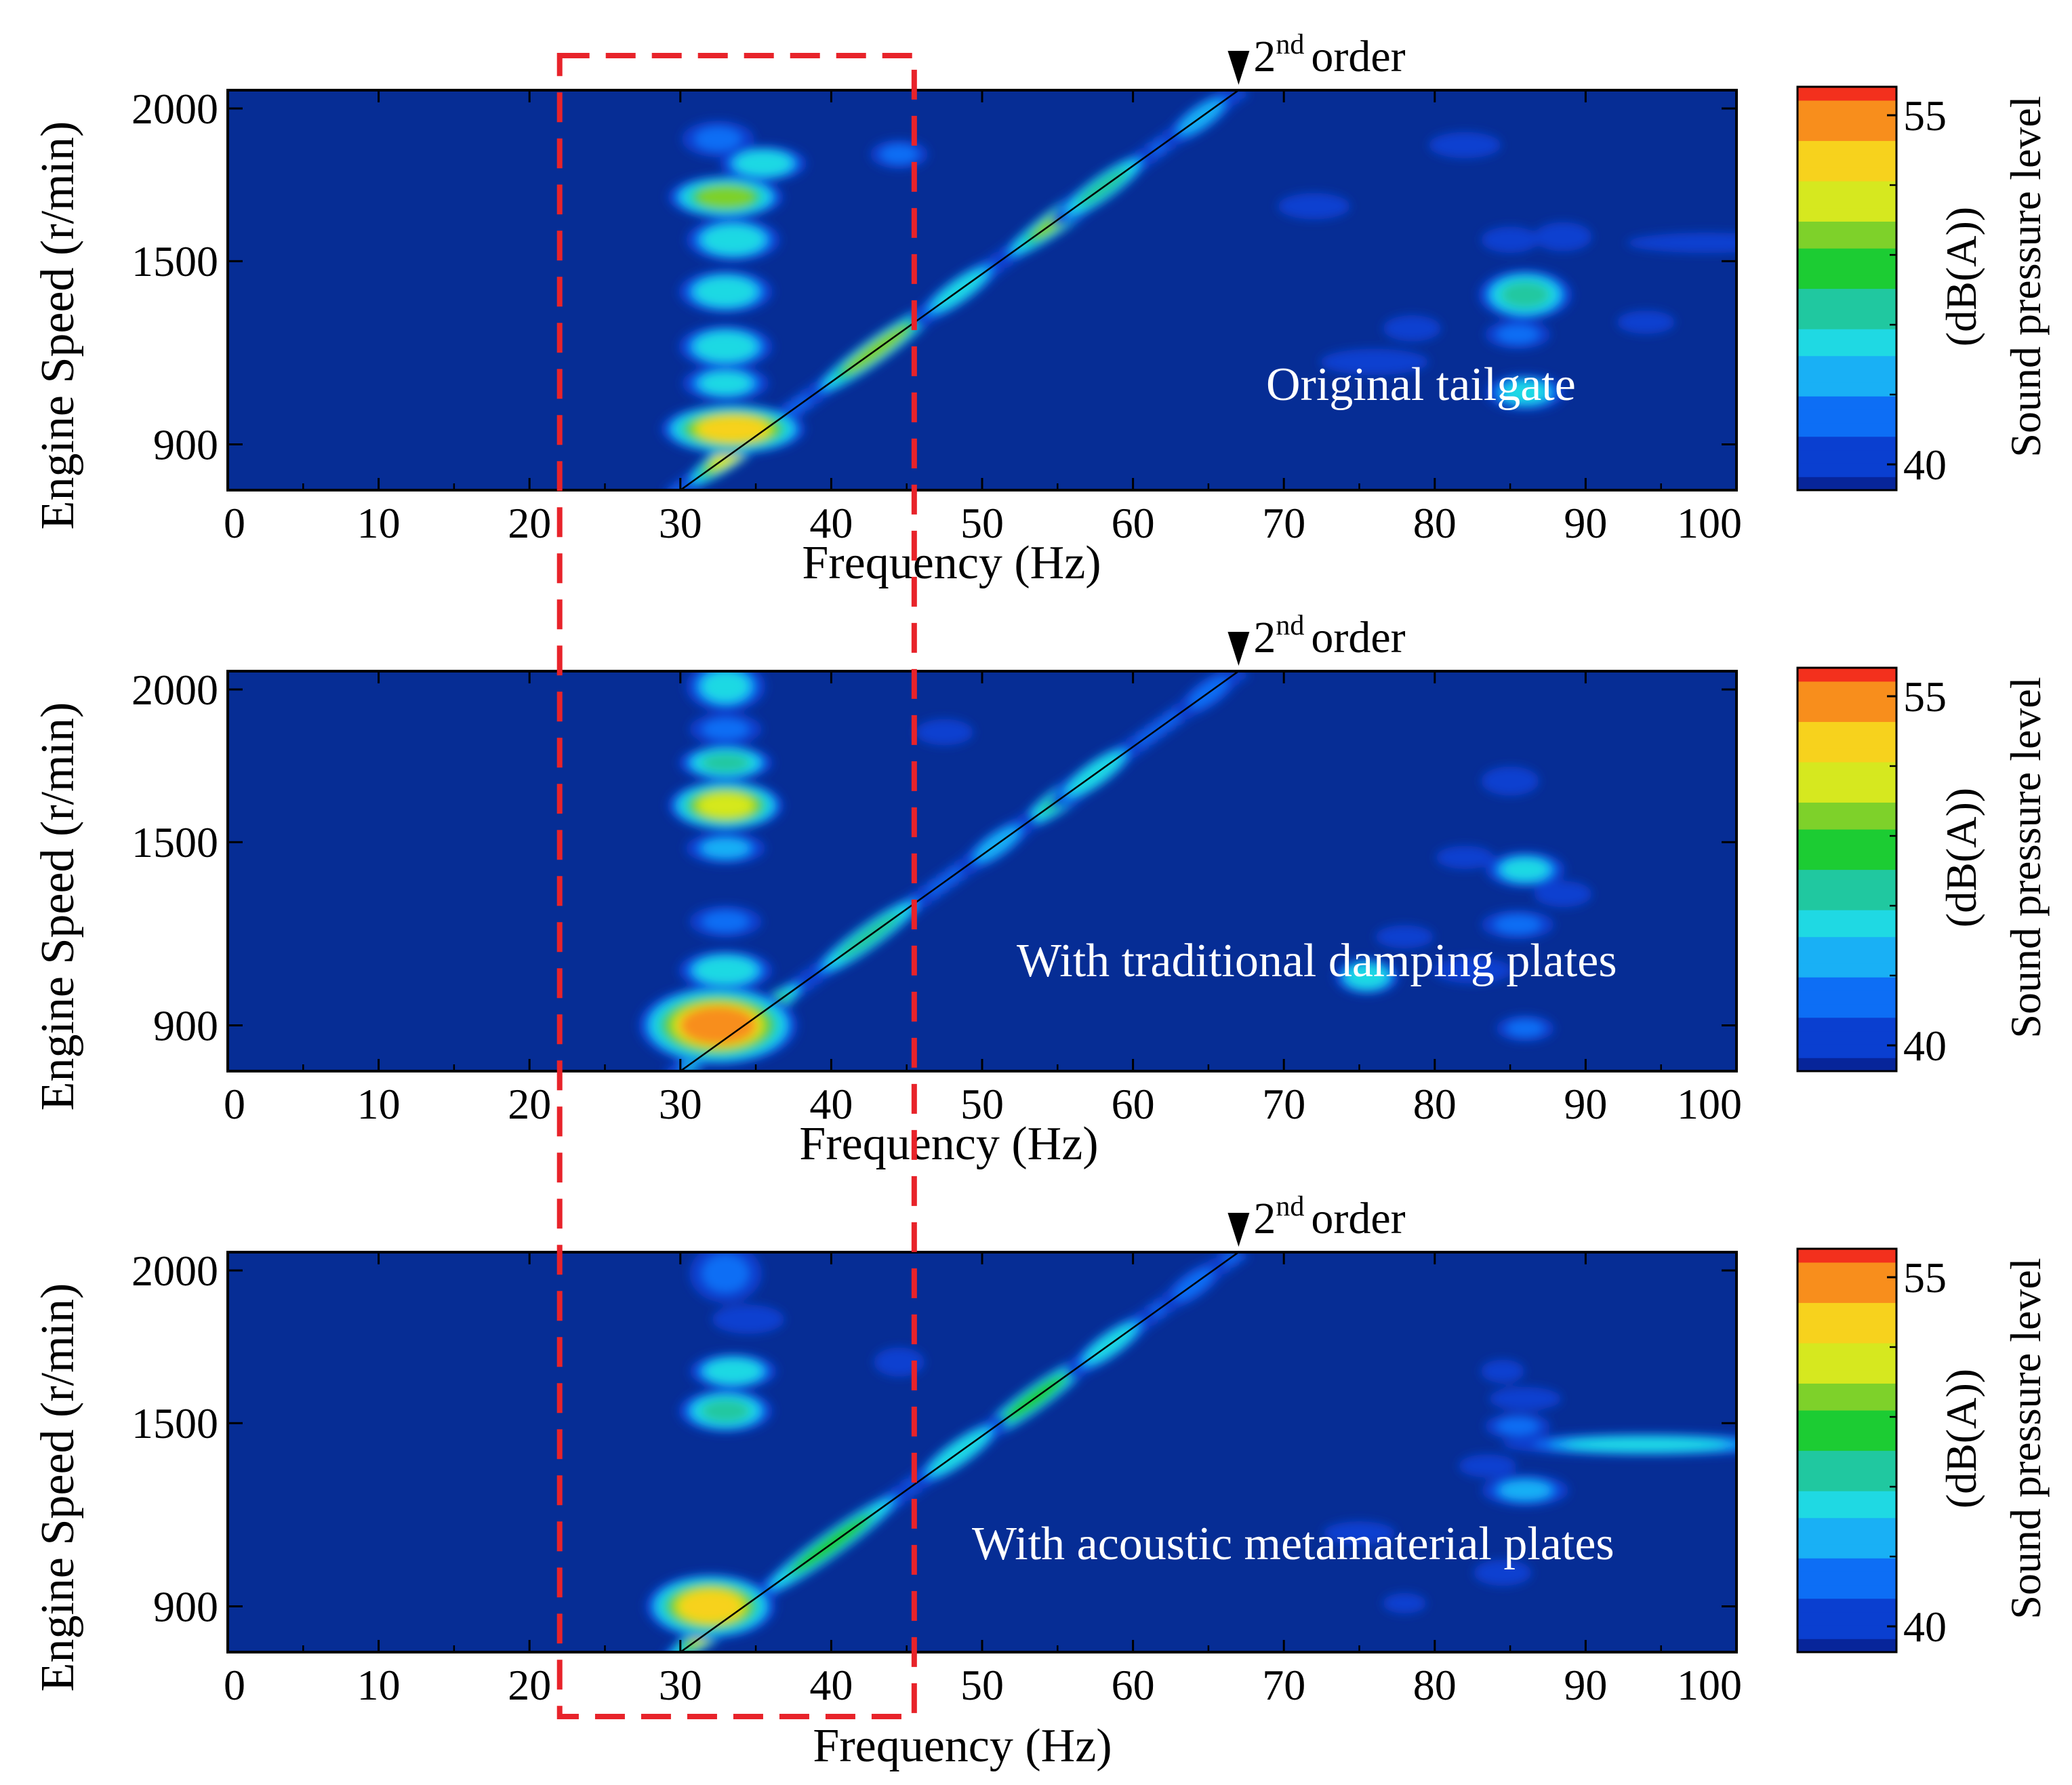 This screenshot has width=2072, height=1785. Describe the element at coordinates (960, 290) in the screenshot. I see `order-line` at that location.